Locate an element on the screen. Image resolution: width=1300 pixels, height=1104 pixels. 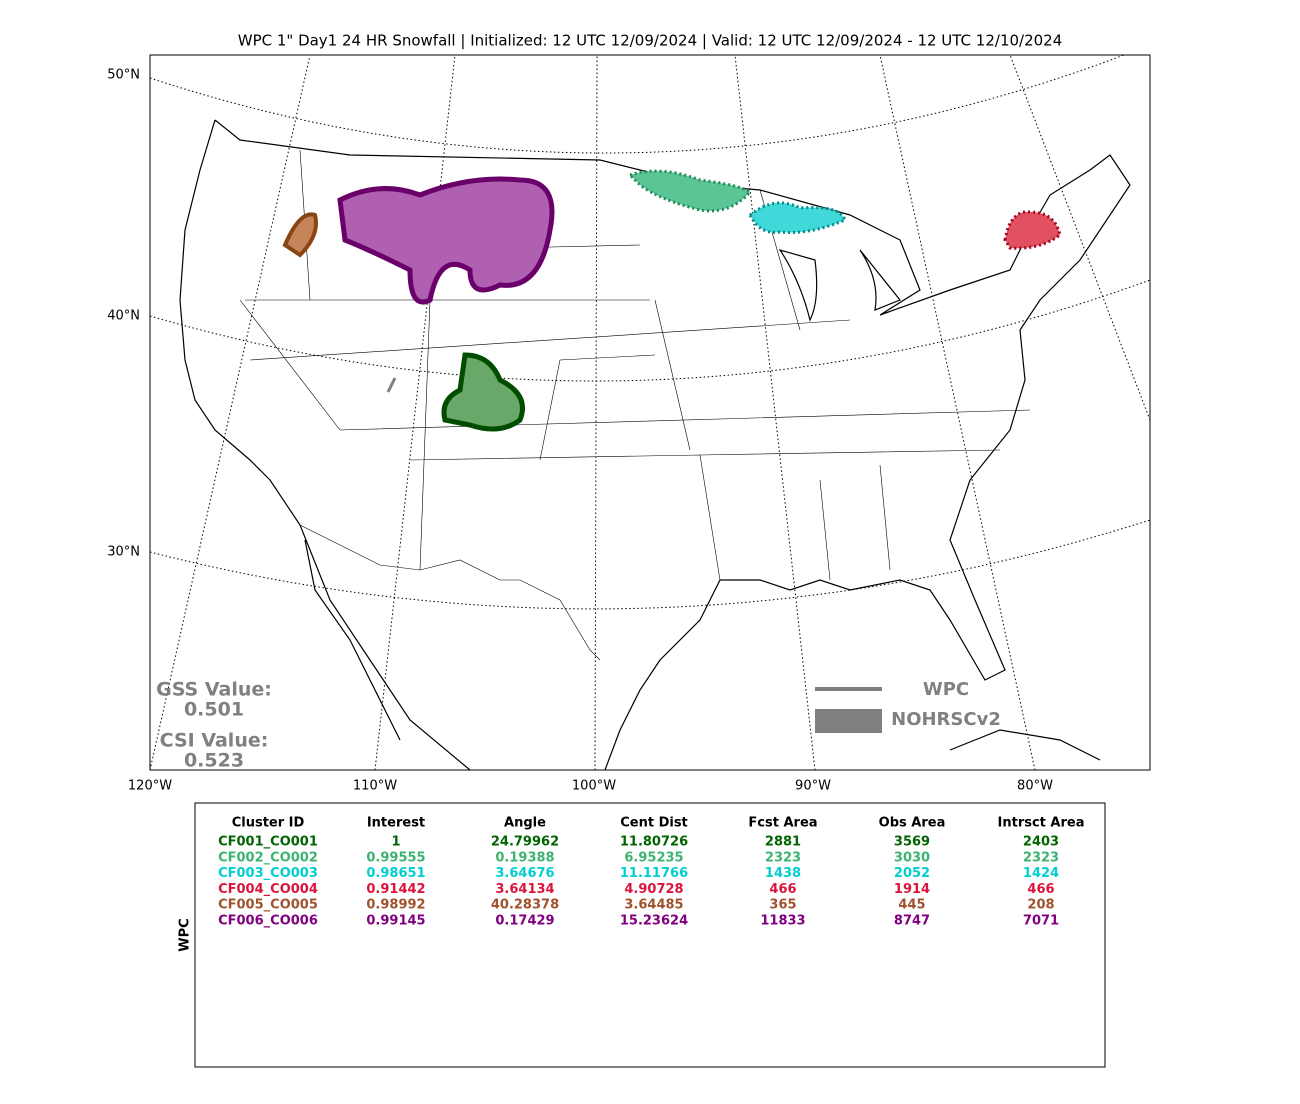
table-cell: 11.80726 is located at coordinates (654, 842).